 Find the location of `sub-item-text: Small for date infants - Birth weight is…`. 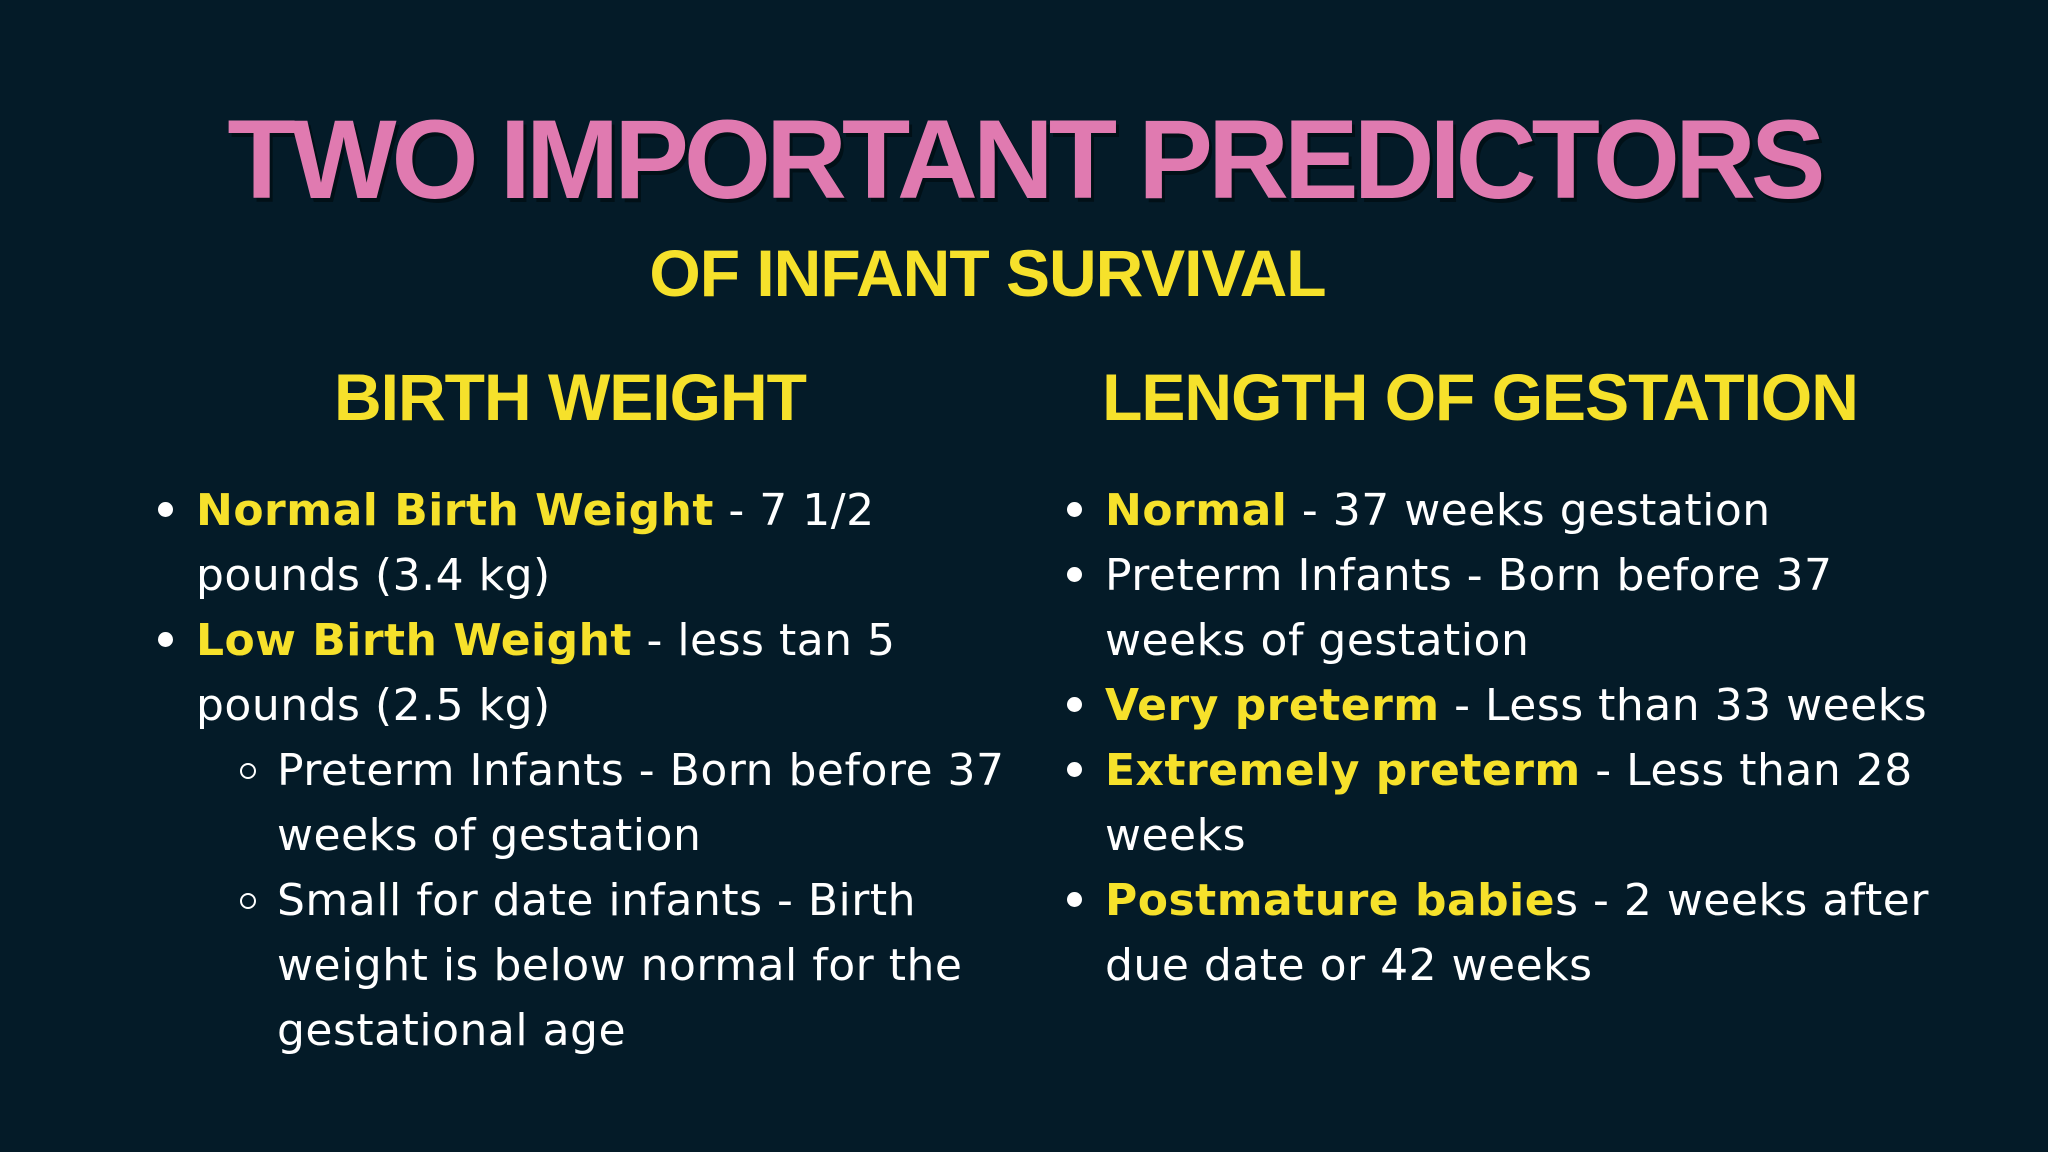

sub-item-text: Small for date infants - Birth weight is… is located at coordinates (620, 965).